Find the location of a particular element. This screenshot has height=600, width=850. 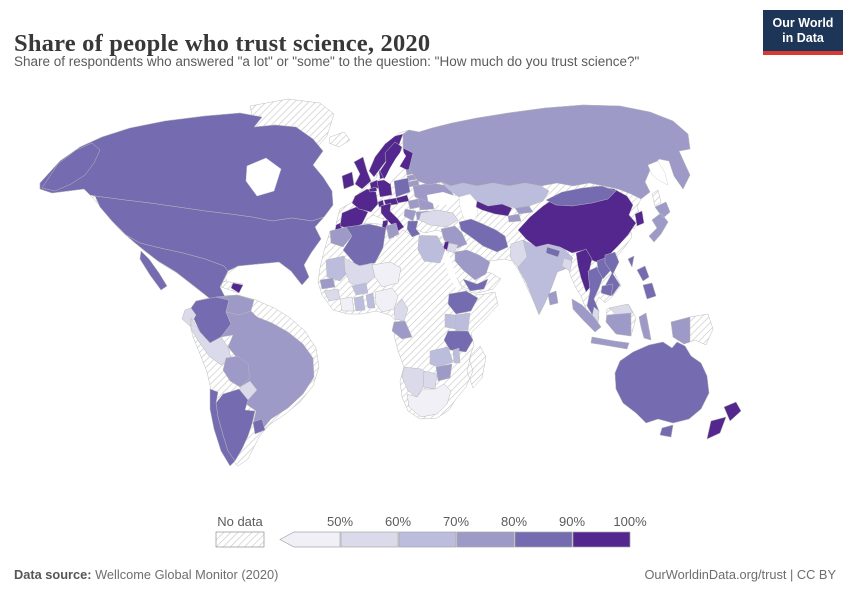

country-tanzania is located at coordinates (458, 341).